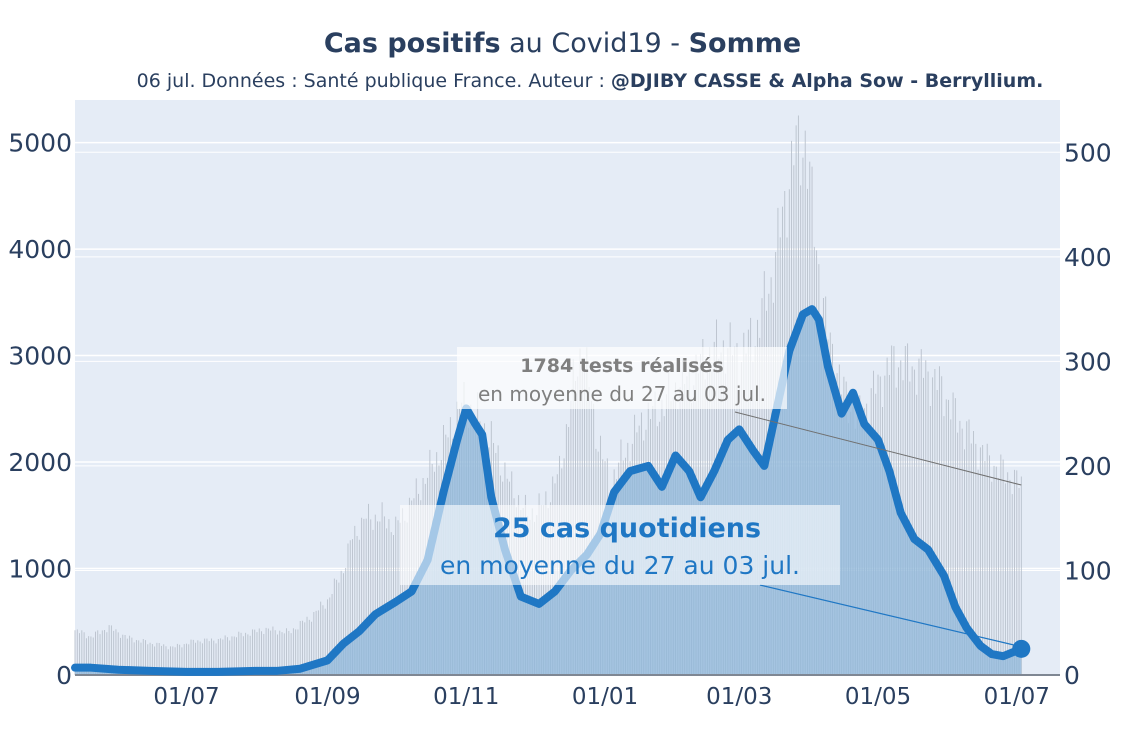  Describe the element at coordinates (605, 697) in the screenshot. I see `x-tick-label: 01/01` at that location.